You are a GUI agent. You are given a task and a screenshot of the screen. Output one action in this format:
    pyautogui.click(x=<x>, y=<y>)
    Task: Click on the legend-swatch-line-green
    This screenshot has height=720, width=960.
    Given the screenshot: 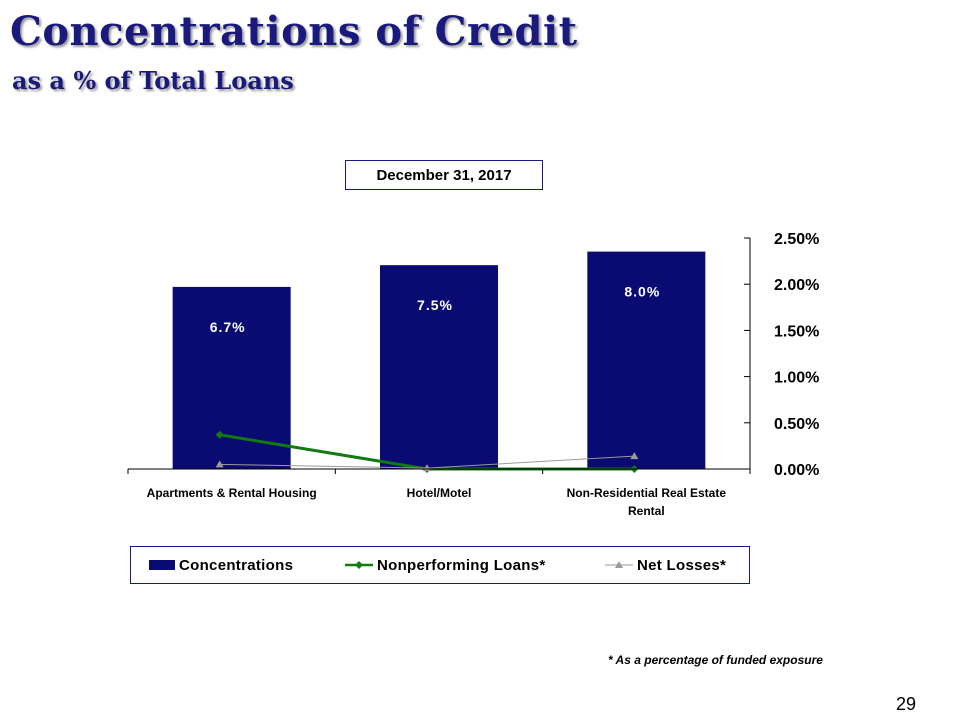 What is the action you would take?
    pyautogui.click(x=359, y=565)
    